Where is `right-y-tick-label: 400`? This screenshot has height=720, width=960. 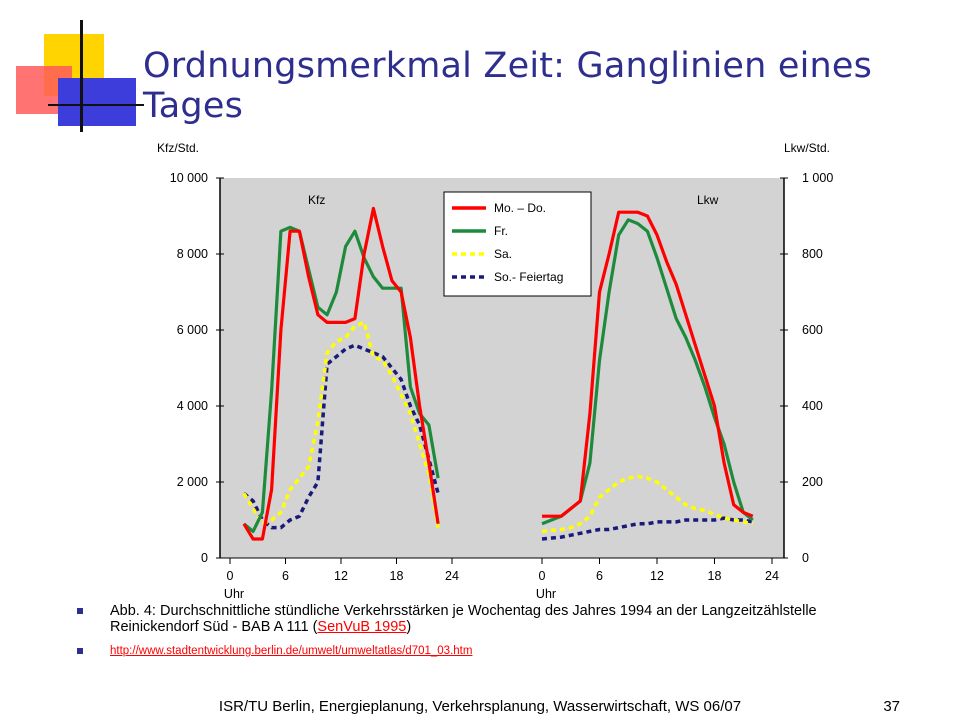 right-y-tick-label: 400 is located at coordinates (812, 406).